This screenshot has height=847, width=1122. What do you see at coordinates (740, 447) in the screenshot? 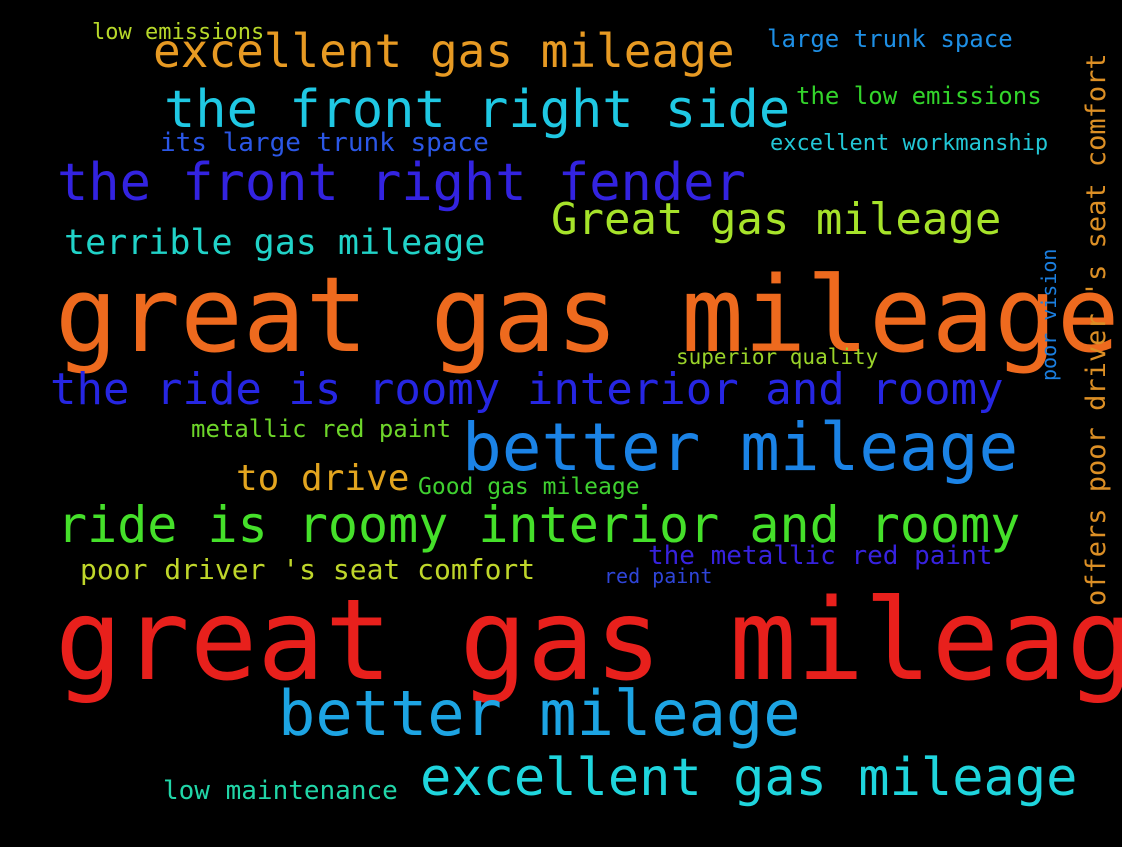
I see `word-better-mileage-blue: better mileage` at bounding box center [740, 447].